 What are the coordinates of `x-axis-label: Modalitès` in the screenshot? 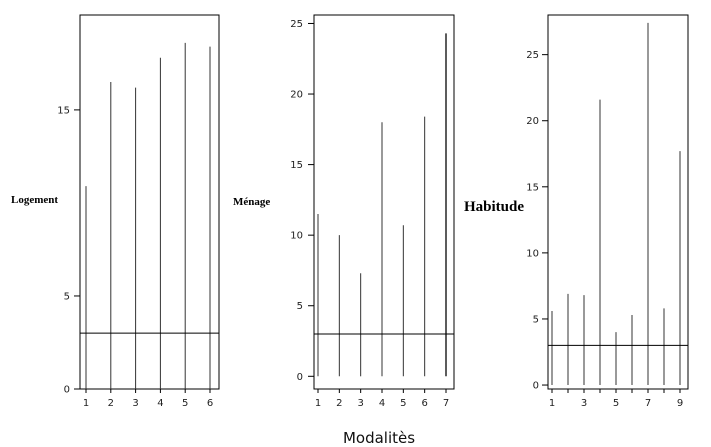 It's located at (379, 438).